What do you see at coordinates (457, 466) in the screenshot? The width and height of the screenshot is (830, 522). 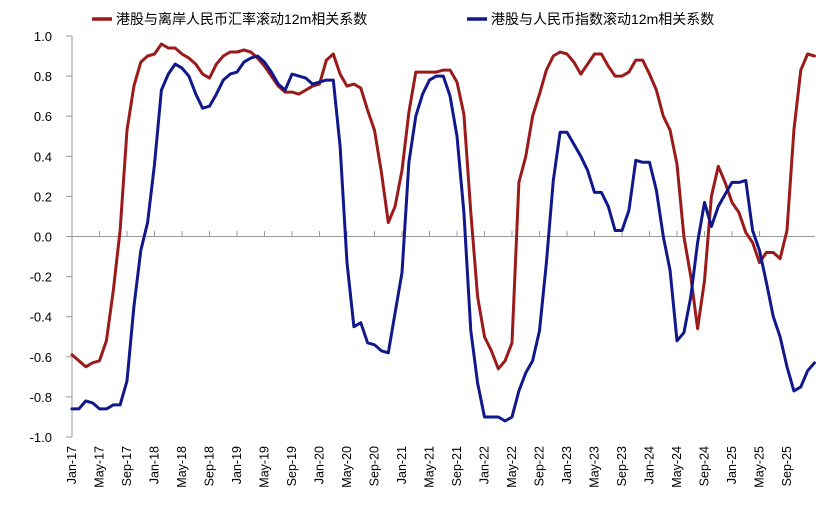 I see `x-tick-label: Sep-21` at bounding box center [457, 466].